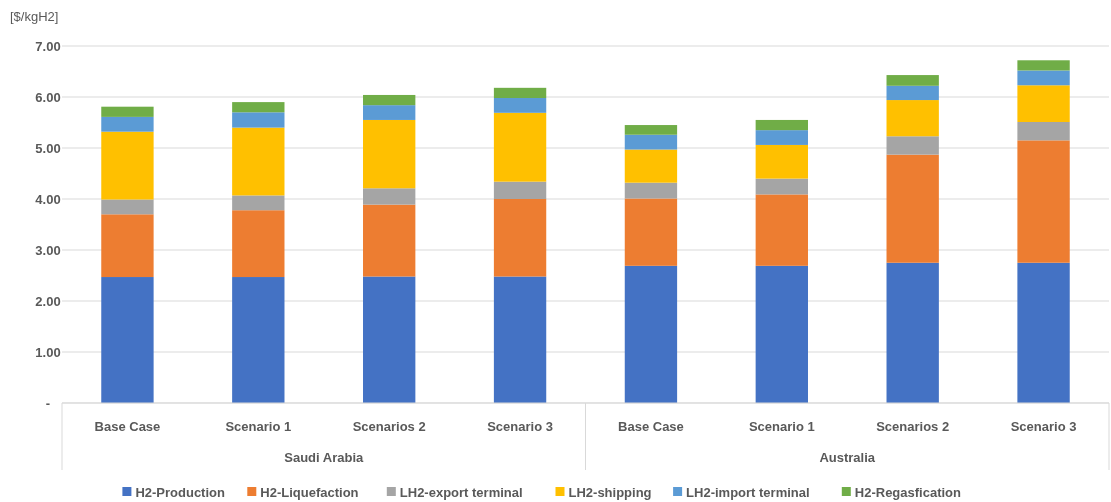  Describe the element at coordinates (847, 457) in the screenshot. I see `text: Australia` at that location.